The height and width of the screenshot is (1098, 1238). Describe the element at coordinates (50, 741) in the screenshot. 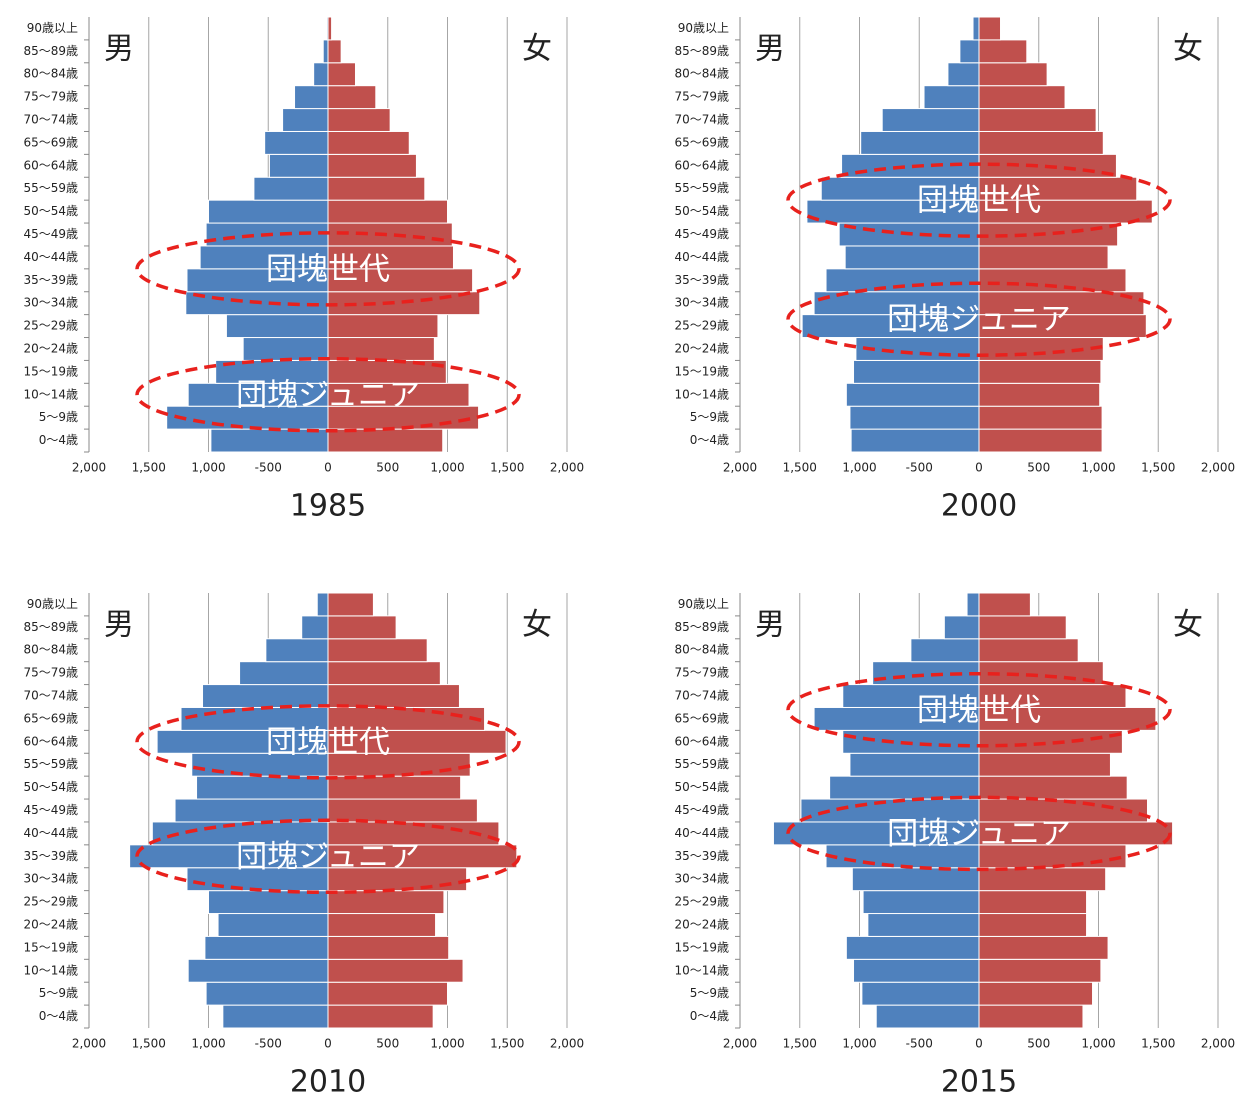

I see `category-label: 60～64歳` at that location.